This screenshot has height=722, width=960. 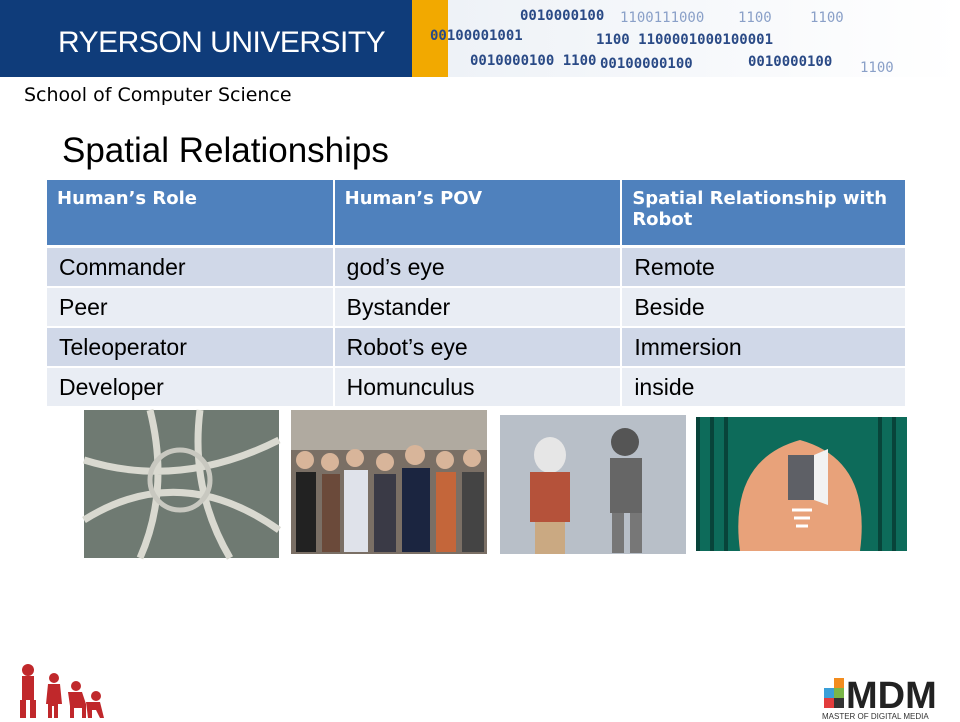 What do you see at coordinates (801, 484) in the screenshot?
I see `homunculus-photo` at bounding box center [801, 484].